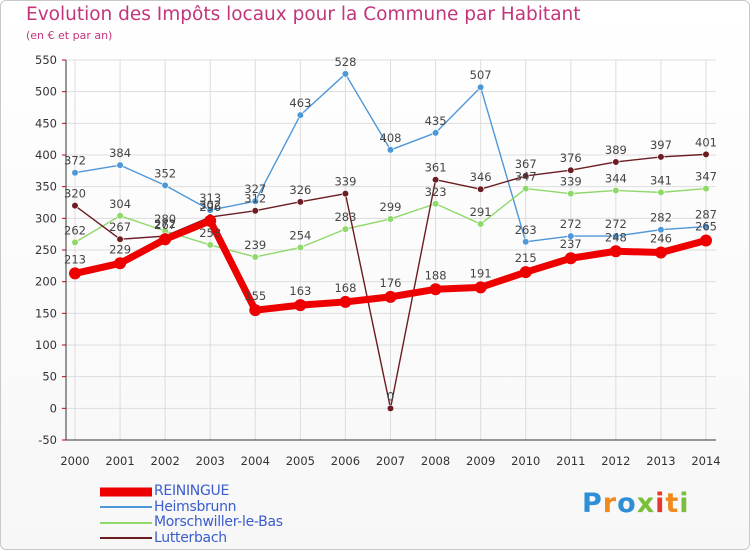 Image resolution: width=750 pixels, height=550 pixels. I want to click on data-label: 507, so click(481, 75).